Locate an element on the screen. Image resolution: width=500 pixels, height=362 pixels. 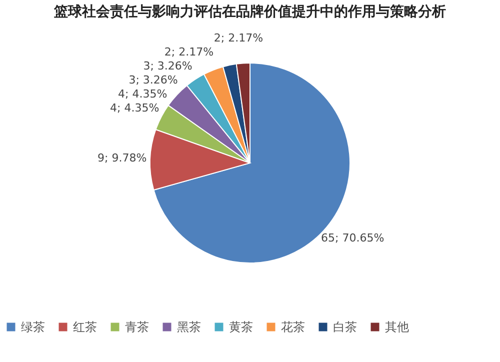
legend-label: 青茶 is located at coordinates (137, 327).